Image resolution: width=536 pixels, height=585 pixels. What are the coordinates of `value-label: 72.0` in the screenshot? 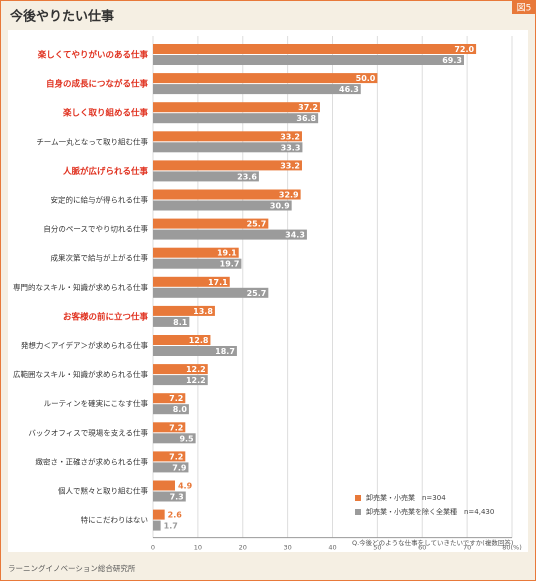 It's located at (464, 49).